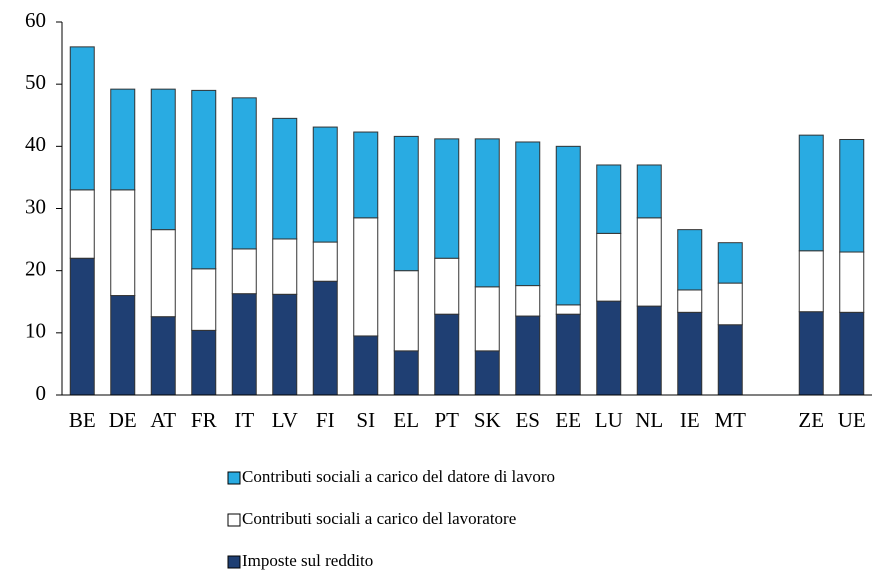 The image size is (876, 577). I want to click on x-tick-label: BE, so click(82, 420).